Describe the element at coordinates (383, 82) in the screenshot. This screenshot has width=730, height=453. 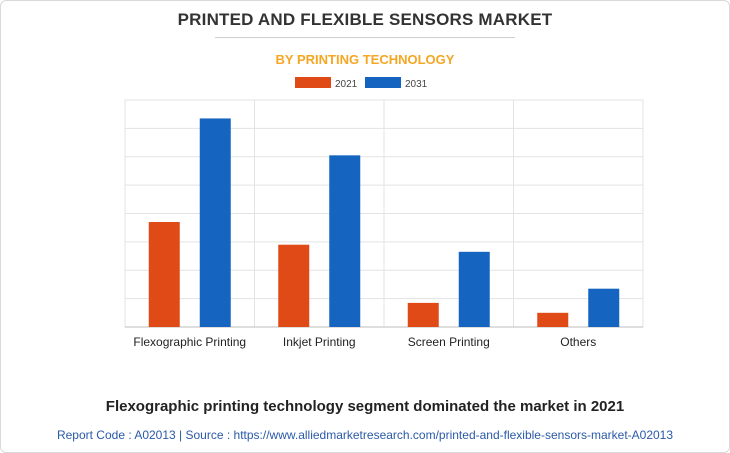
I see `legend-swatch-2031` at that location.